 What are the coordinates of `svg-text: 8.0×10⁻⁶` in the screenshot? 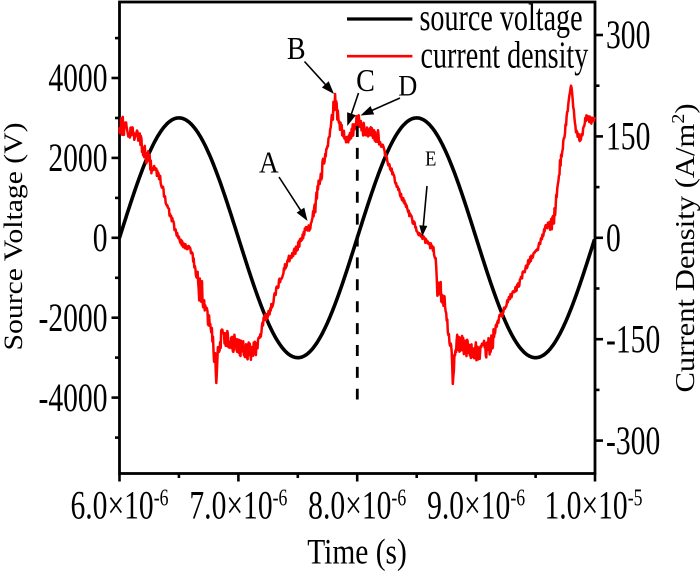 It's located at (357, 505).